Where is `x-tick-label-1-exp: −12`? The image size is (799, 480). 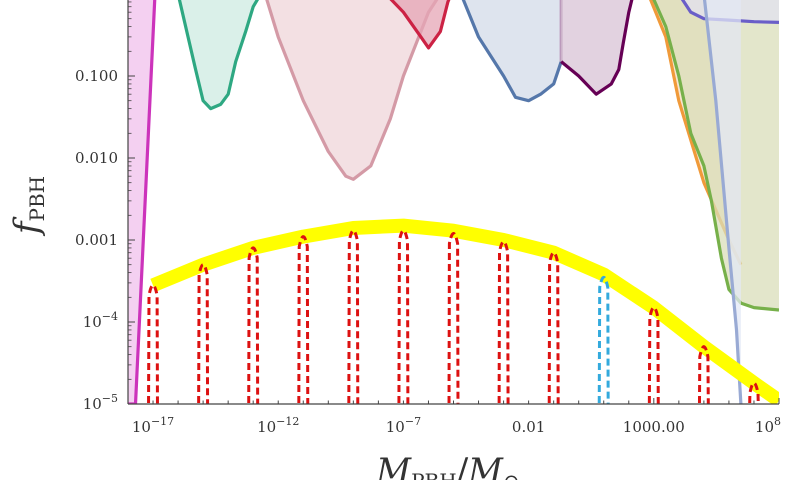 x-tick-label-1-exp: −12 is located at coordinates (287, 421).